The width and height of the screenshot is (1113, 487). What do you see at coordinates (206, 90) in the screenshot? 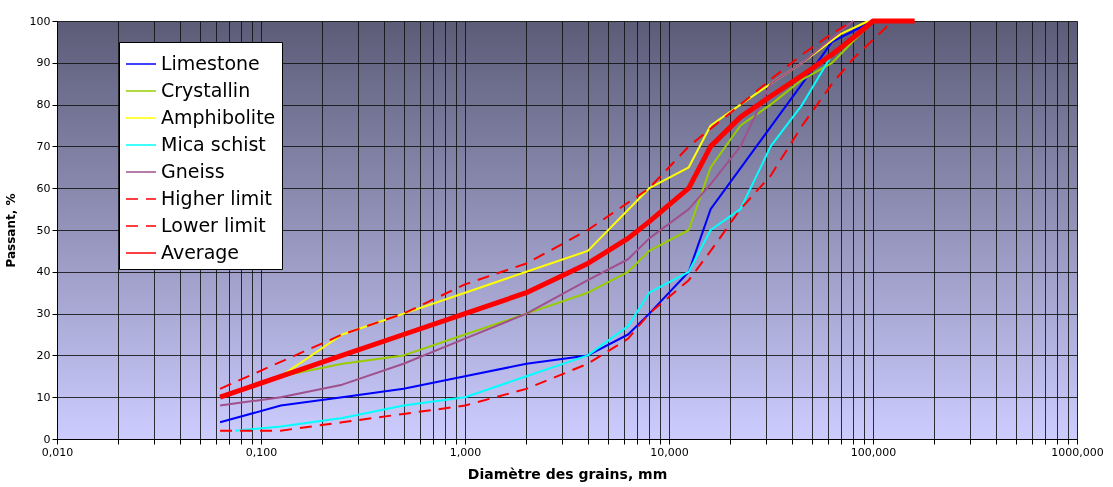
I see `legend-label: Crystallin` at bounding box center [206, 90].